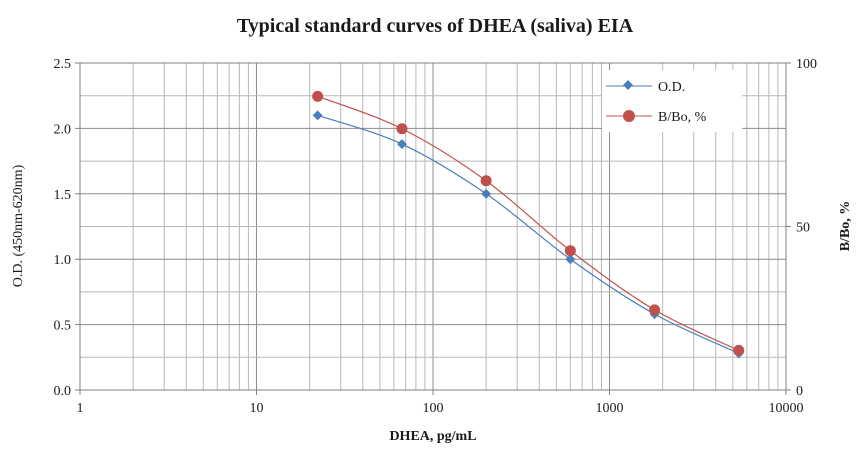 Image resolution: width=859 pixels, height=450 pixels. I want to click on x-tick-label: 1, so click(80, 408).